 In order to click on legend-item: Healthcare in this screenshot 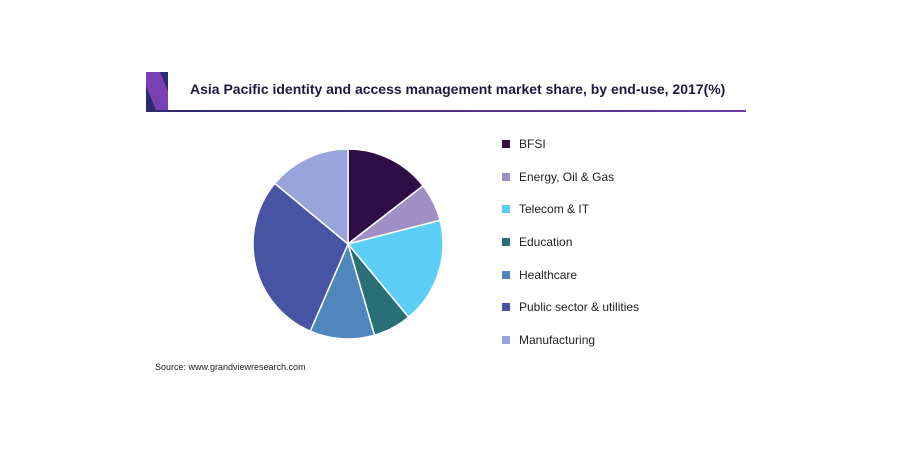, I will do `click(570, 275)`.